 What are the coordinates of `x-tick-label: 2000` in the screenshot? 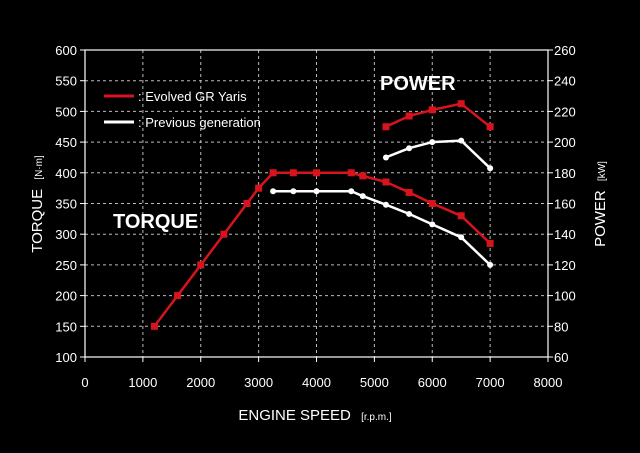 It's located at (200, 382).